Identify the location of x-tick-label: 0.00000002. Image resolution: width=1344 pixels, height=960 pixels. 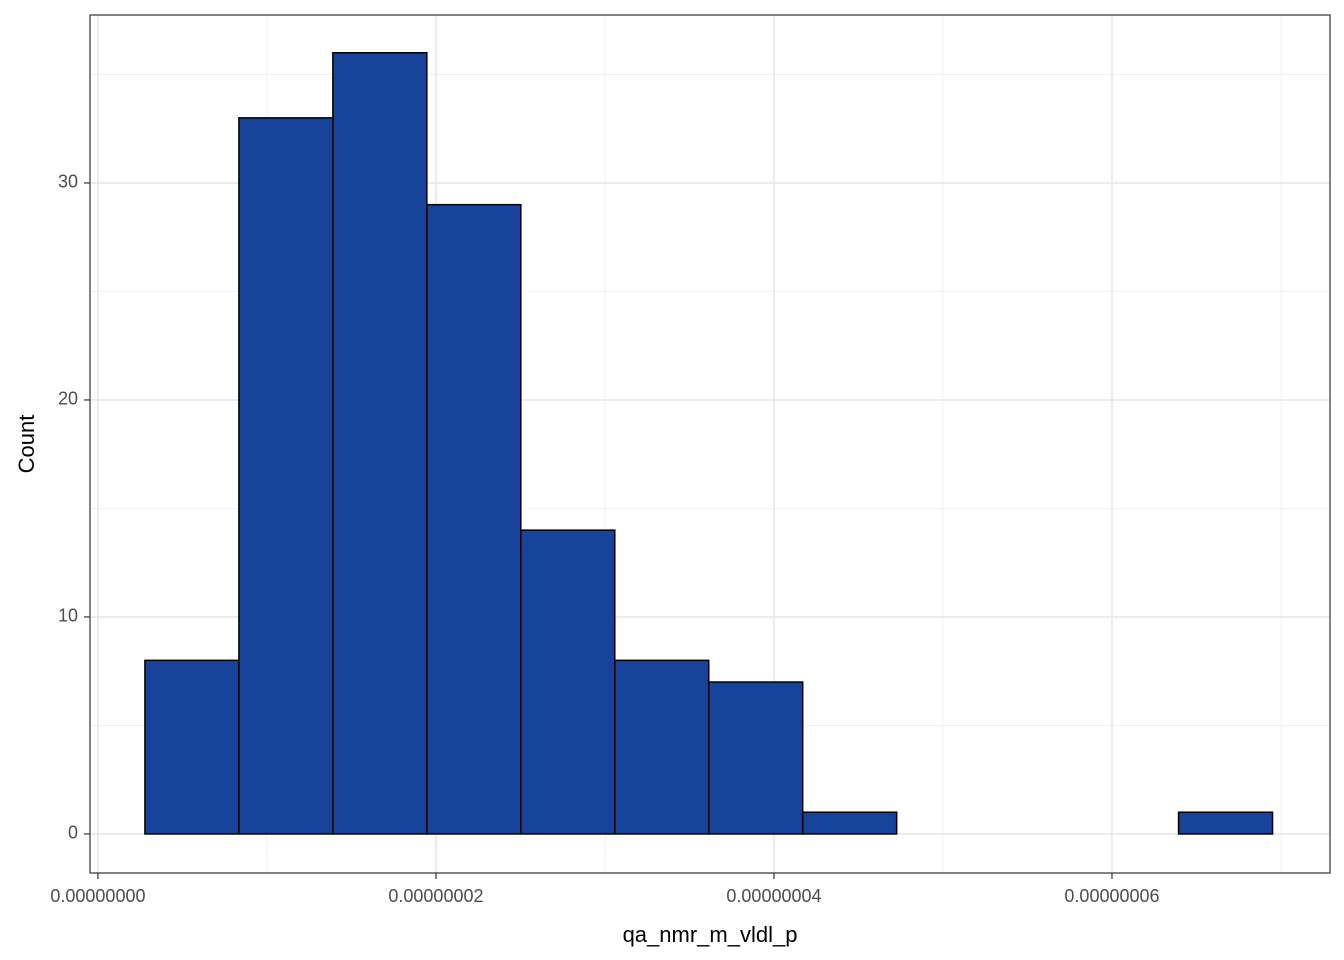
(435, 896).